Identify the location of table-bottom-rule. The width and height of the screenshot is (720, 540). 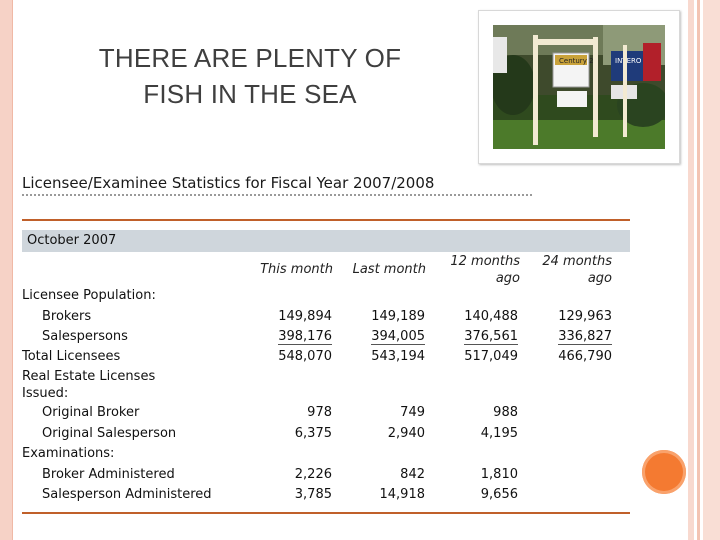
(326, 513).